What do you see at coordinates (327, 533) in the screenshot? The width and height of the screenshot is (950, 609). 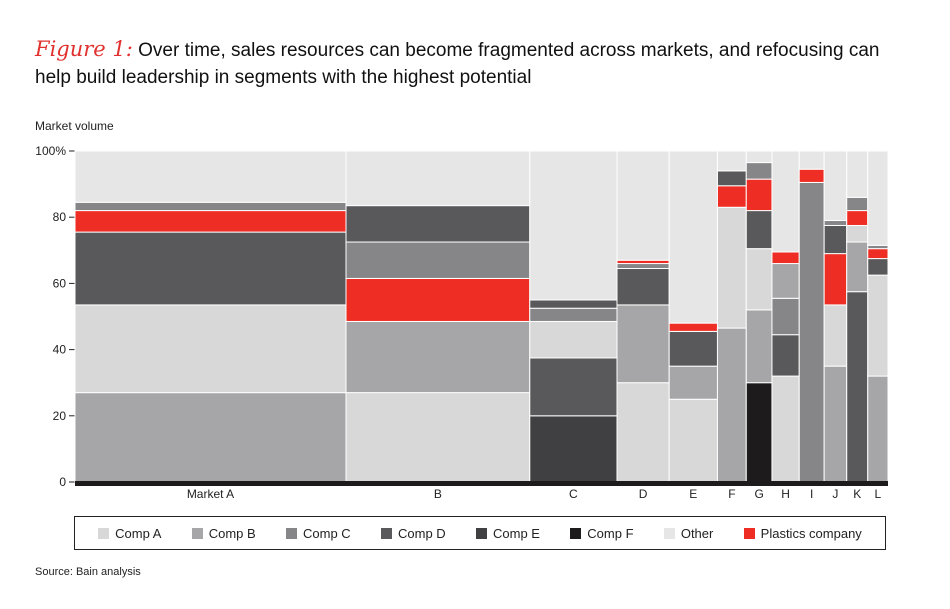 I see `legend-label: Comp C` at bounding box center [327, 533].